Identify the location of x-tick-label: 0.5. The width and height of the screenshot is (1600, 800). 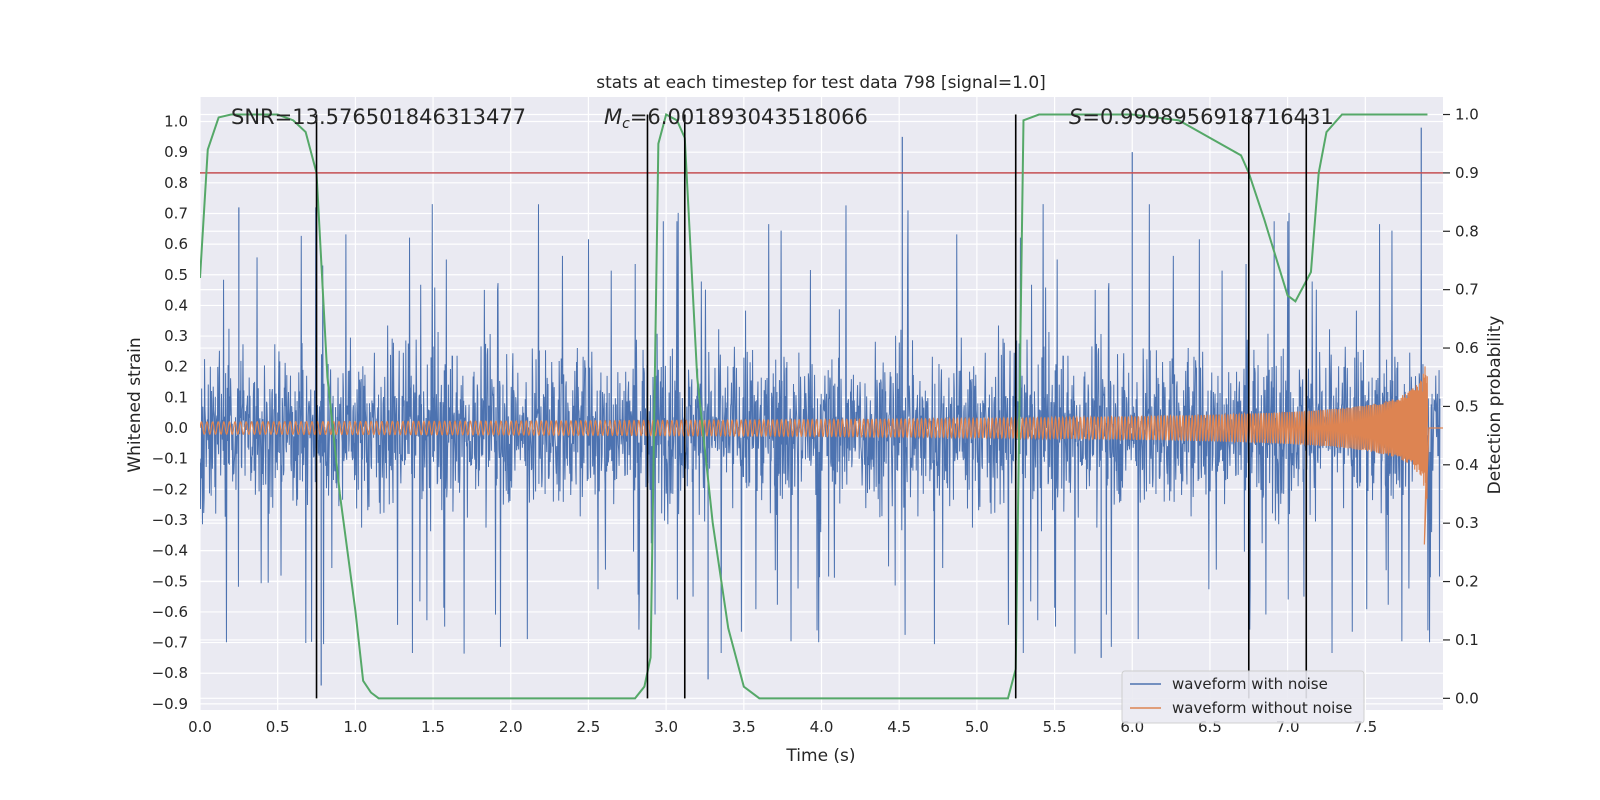
(278, 727).